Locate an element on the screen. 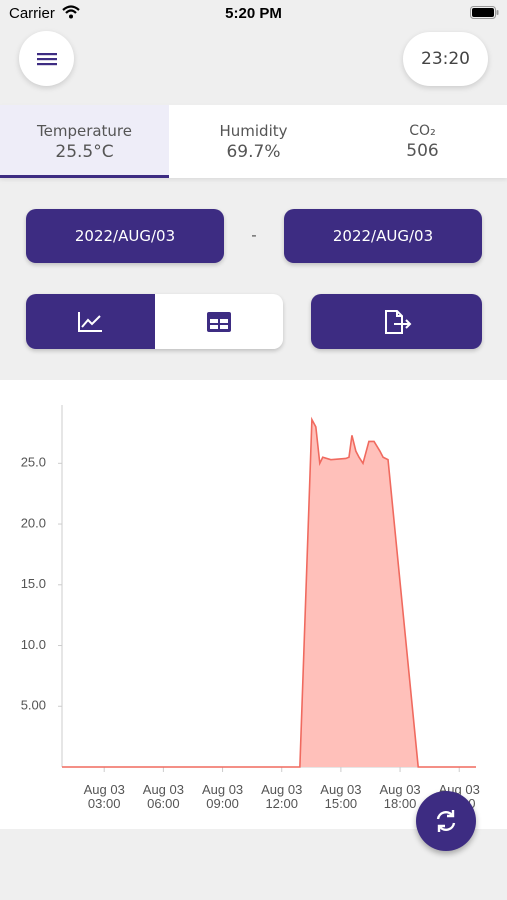 The image size is (507, 900). battery-icon is located at coordinates (484, 12).